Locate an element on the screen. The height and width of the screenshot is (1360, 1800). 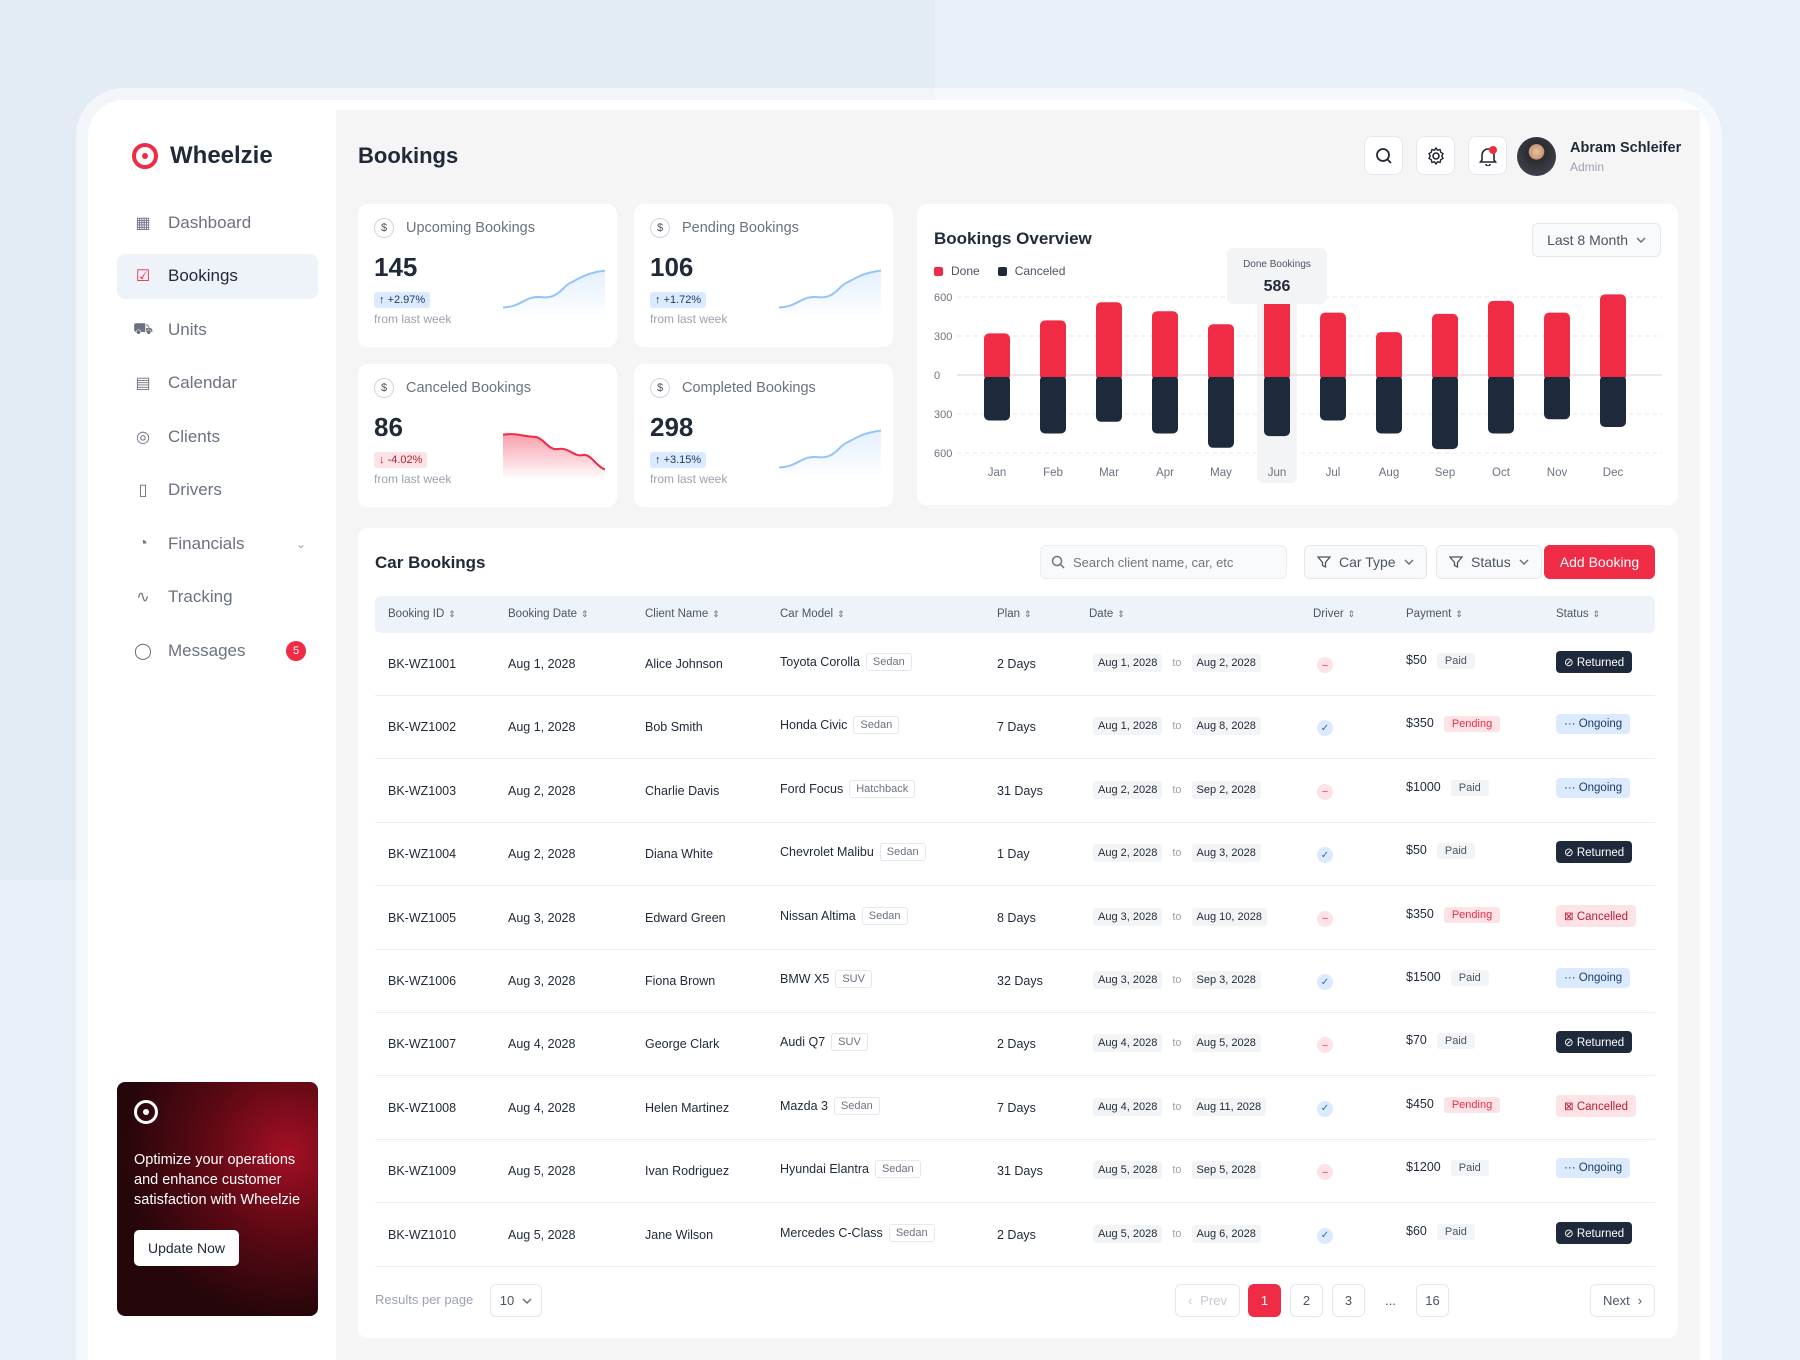
notifications-button is located at coordinates (1487, 155).